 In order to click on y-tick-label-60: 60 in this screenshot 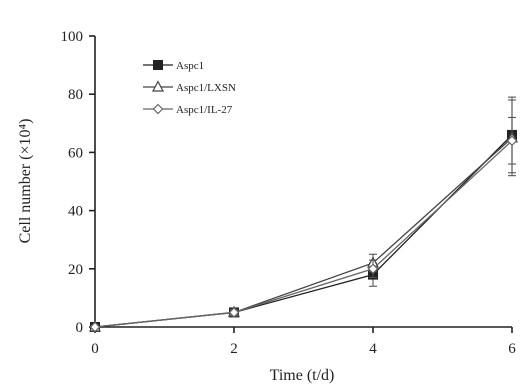, I will do `click(75, 153)`.